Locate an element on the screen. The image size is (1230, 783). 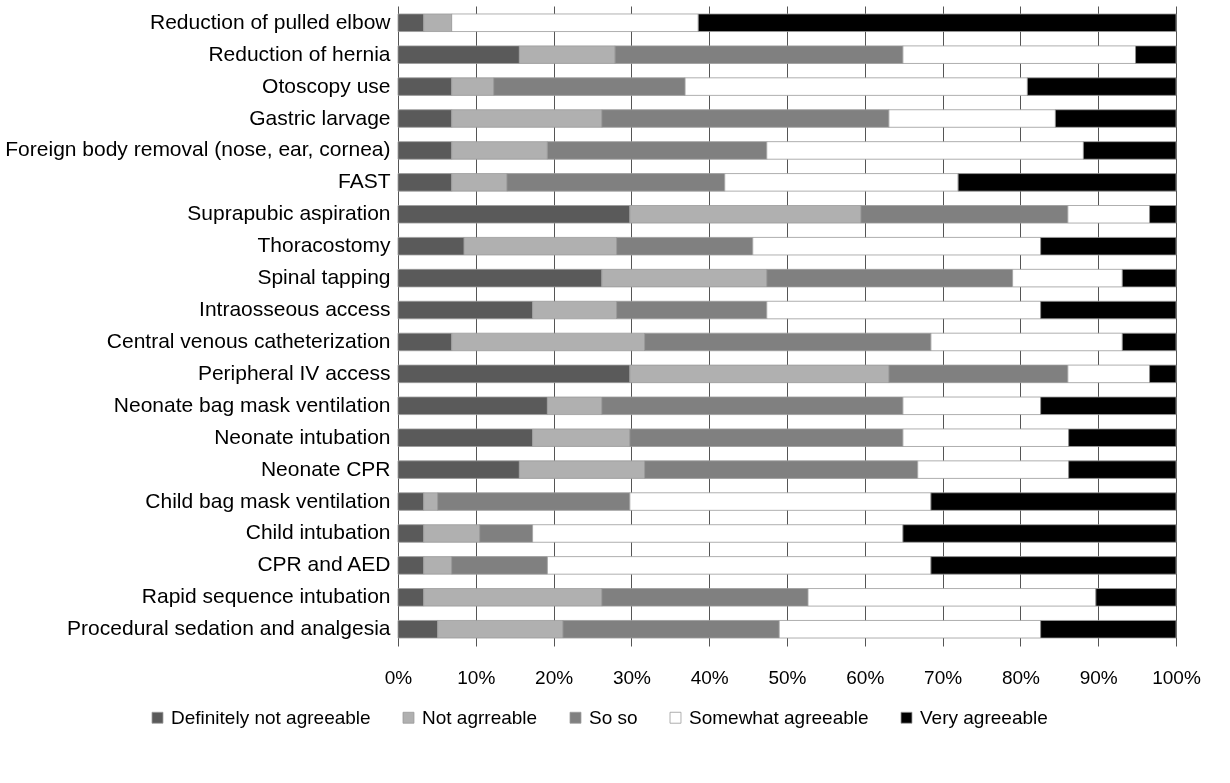
y-tick-label: Neonate bag mask ventilation is located at coordinates (252, 404).